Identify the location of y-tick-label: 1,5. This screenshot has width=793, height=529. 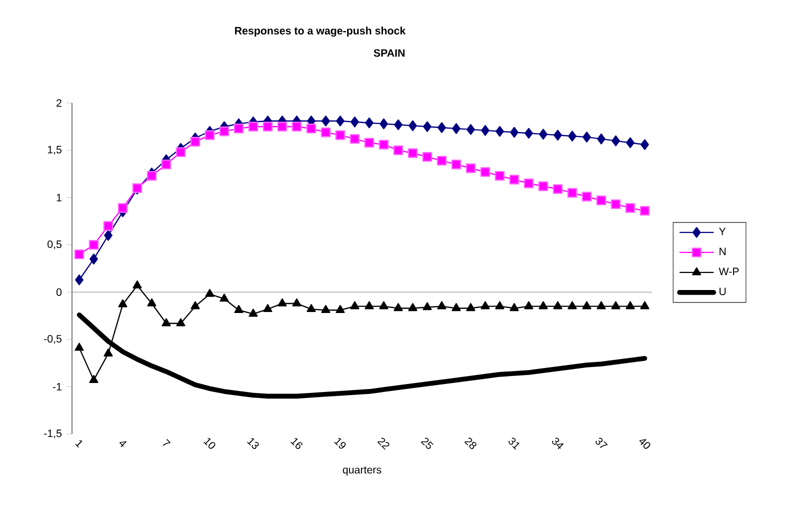
(55, 150).